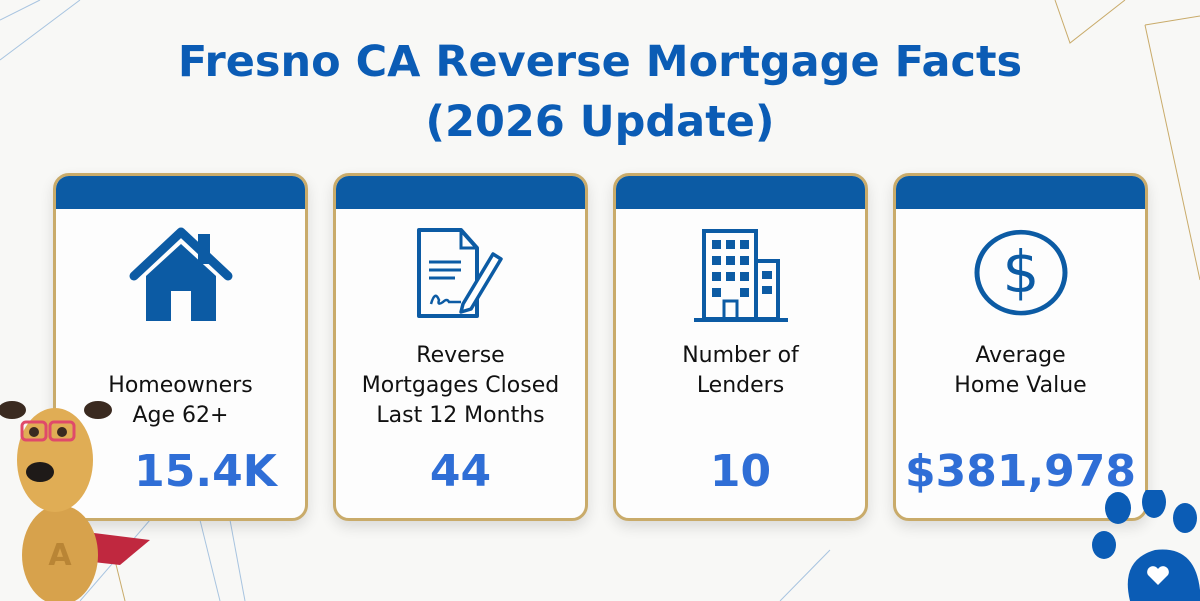  What do you see at coordinates (1020, 385) in the screenshot?
I see `card-label-line: Home Value` at bounding box center [1020, 385].